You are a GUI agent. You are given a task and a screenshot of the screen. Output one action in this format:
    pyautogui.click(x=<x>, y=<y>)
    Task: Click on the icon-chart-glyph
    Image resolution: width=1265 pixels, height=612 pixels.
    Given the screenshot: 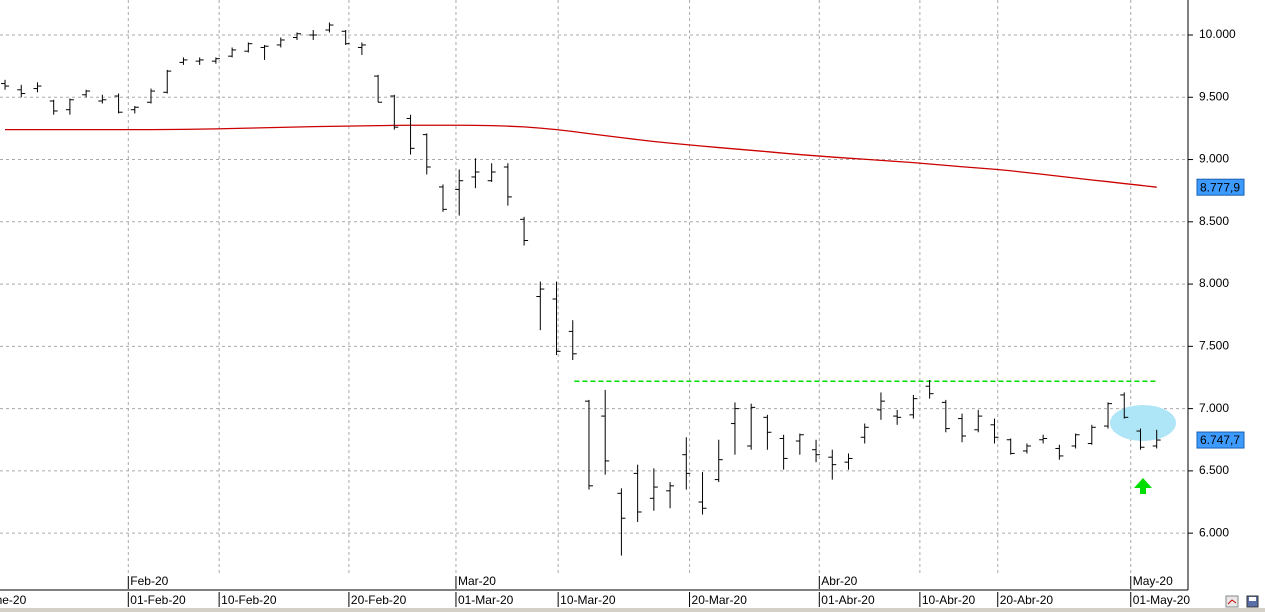 What is the action you would take?
    pyautogui.click(x=1232, y=602)
    